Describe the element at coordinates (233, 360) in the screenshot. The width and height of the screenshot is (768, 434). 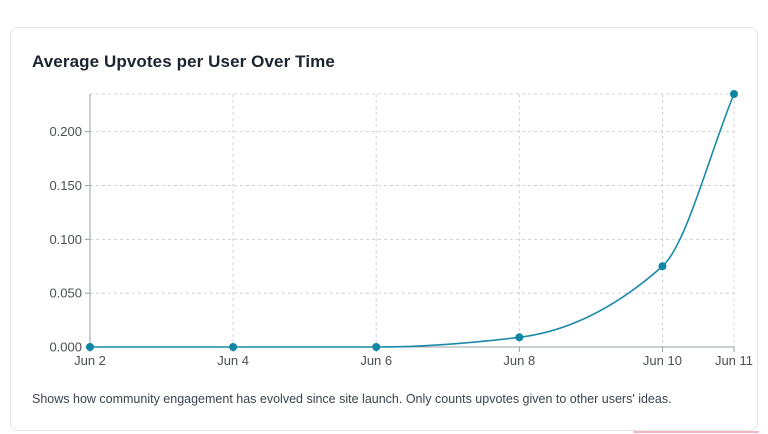
I see `x-tick-label: Jun 4` at that location.